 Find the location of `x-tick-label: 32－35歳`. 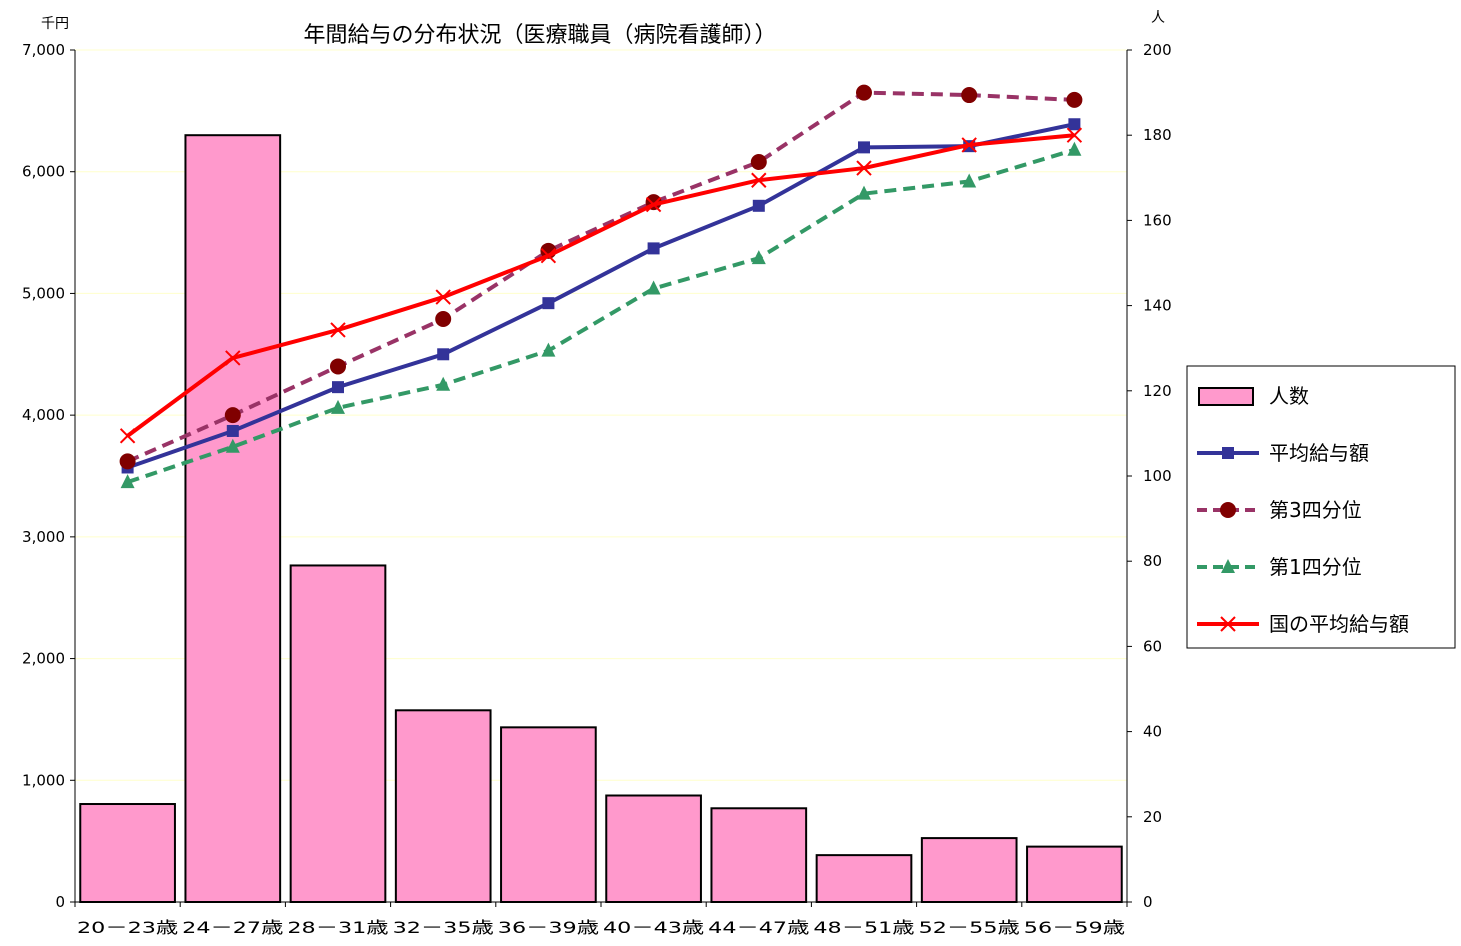

x-tick-label: 32－35歳 is located at coordinates (443, 927).